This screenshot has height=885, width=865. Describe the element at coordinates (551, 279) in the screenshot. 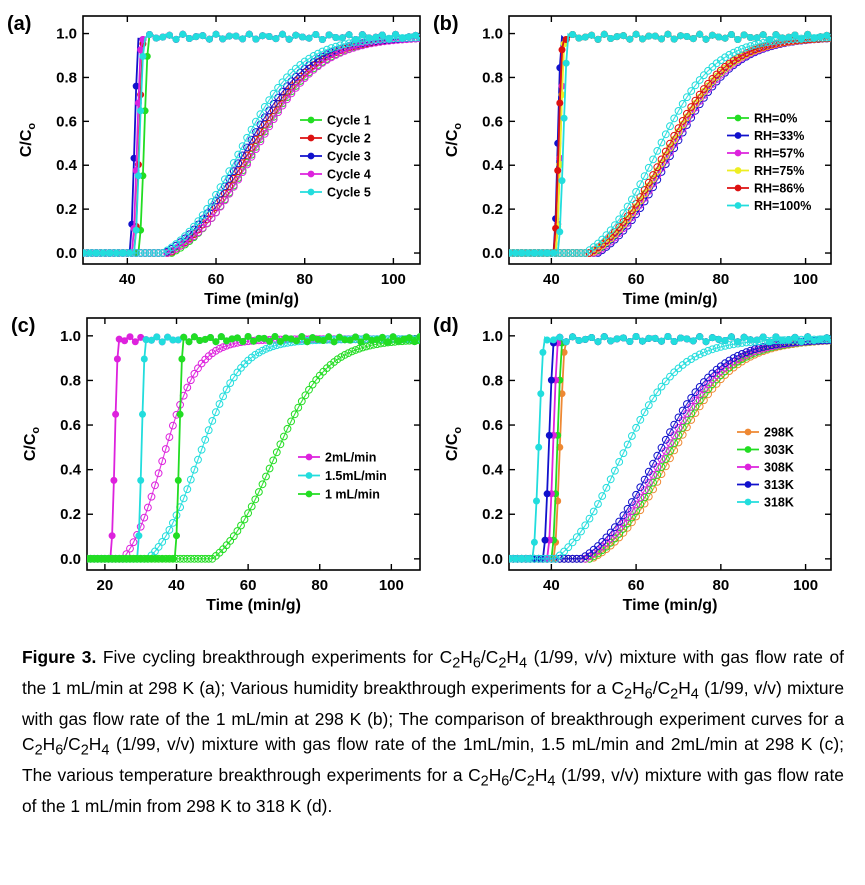

I see `x-tick-label: 40` at that location.